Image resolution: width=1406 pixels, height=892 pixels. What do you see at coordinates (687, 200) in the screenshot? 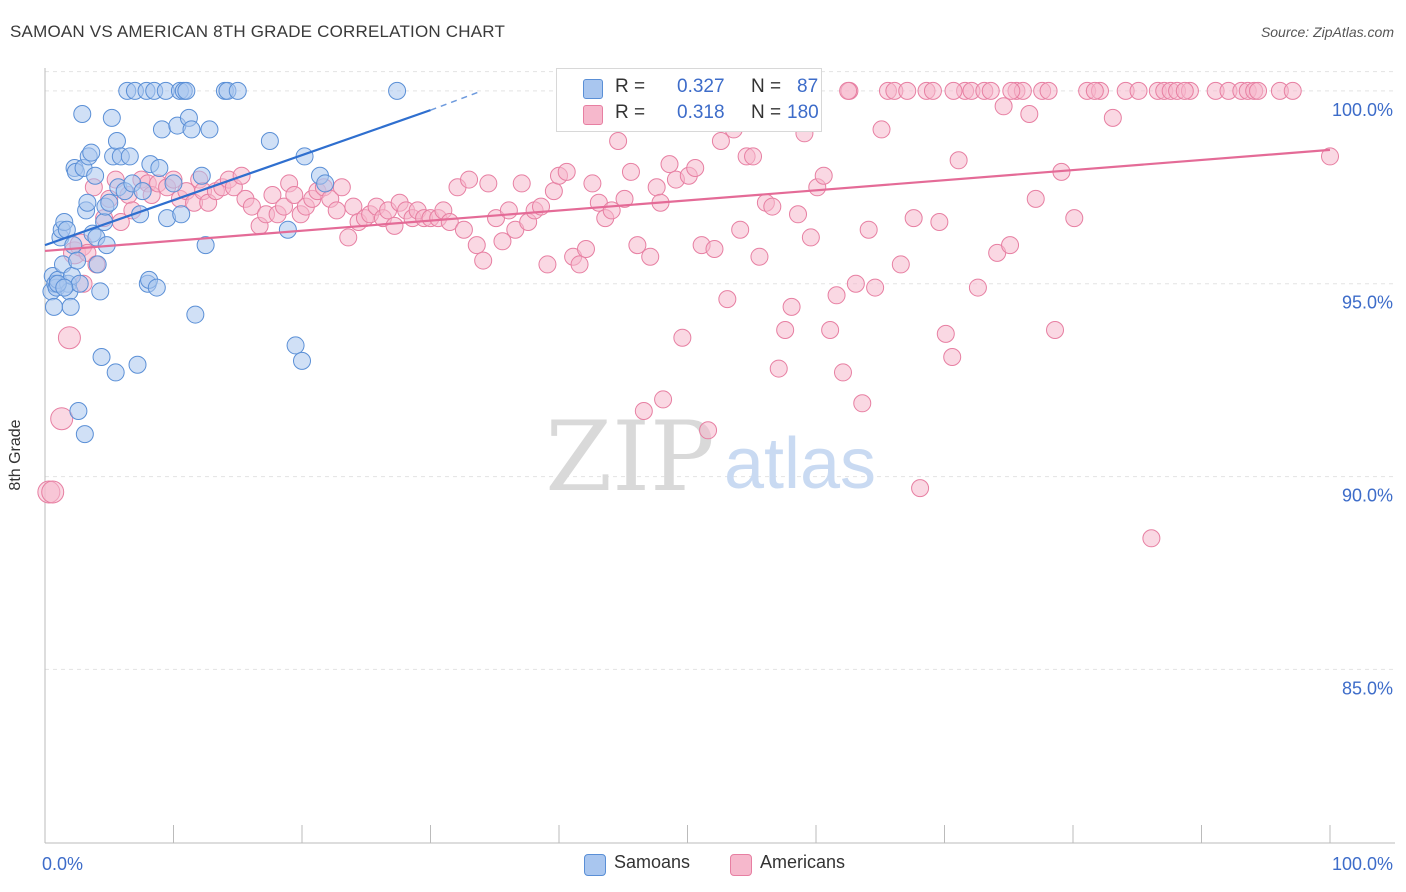
I see `americans-trend-line` at bounding box center [687, 200].